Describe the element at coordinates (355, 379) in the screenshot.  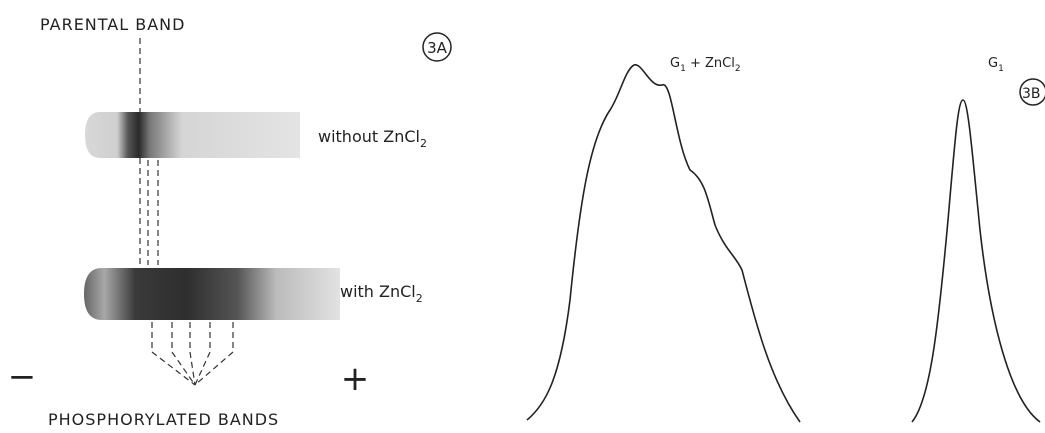
I see `plus-sign: +` at that location.